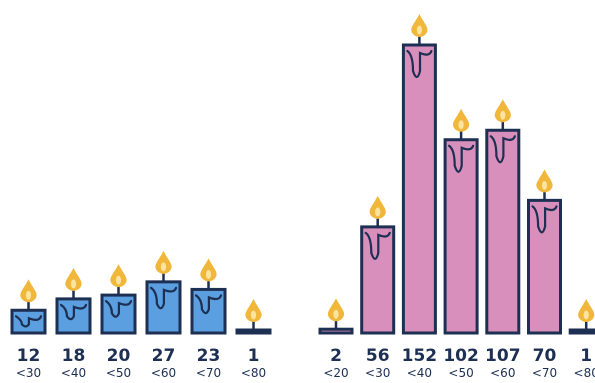 The image size is (595, 383). I want to click on value-label: 27, so click(164, 356).